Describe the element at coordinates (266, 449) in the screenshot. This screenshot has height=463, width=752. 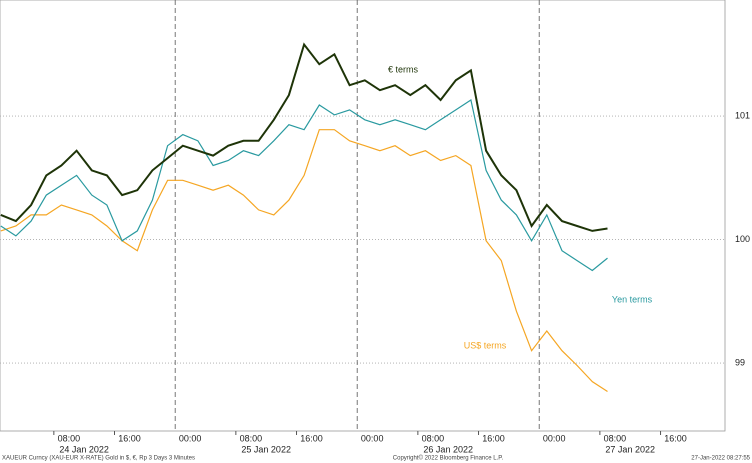
I see `day-label: 25 Jan 2022` at that location.